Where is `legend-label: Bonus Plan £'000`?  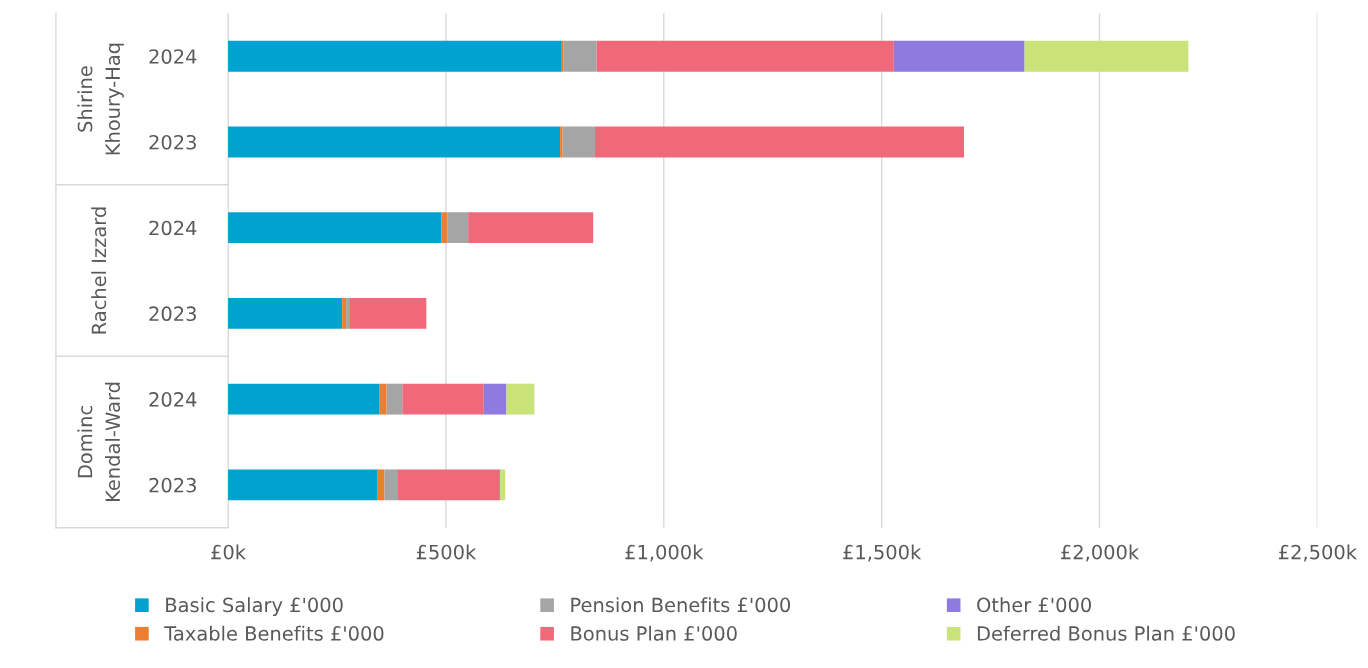
legend-label: Bonus Plan £'000 is located at coordinates (654, 633).